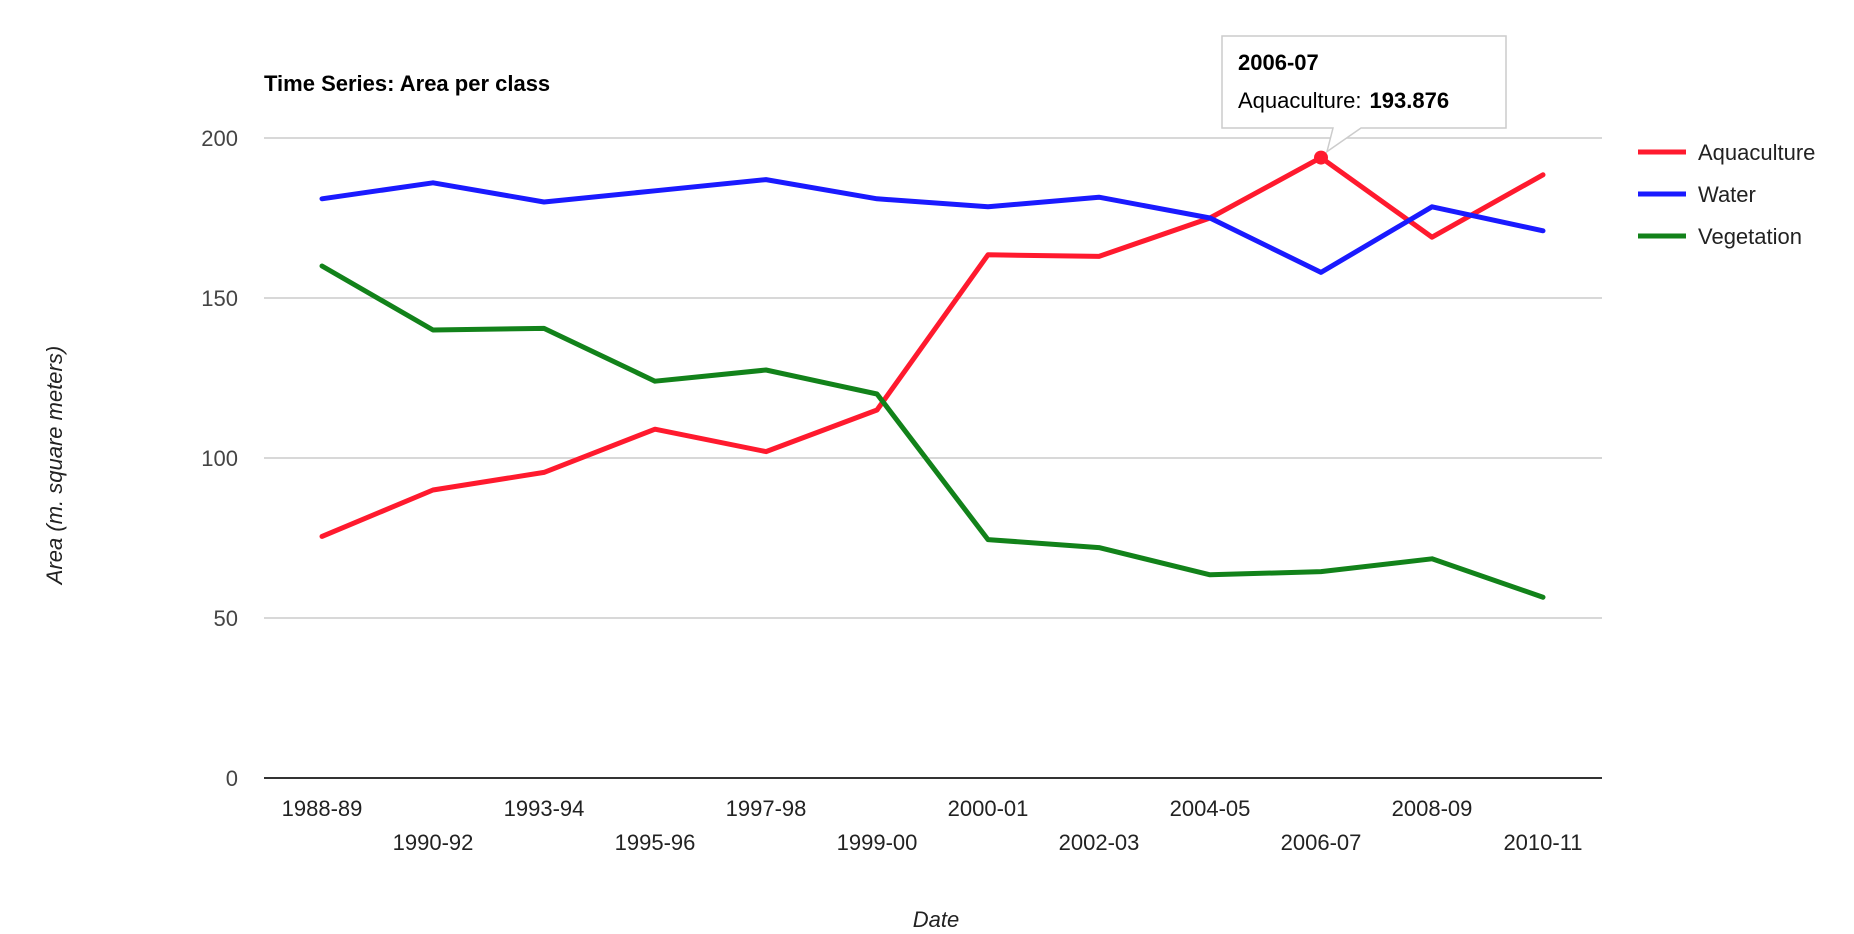 The height and width of the screenshot is (934, 1854). What do you see at coordinates (1750, 236) in the screenshot?
I see `legend-label: Vegetation` at bounding box center [1750, 236].